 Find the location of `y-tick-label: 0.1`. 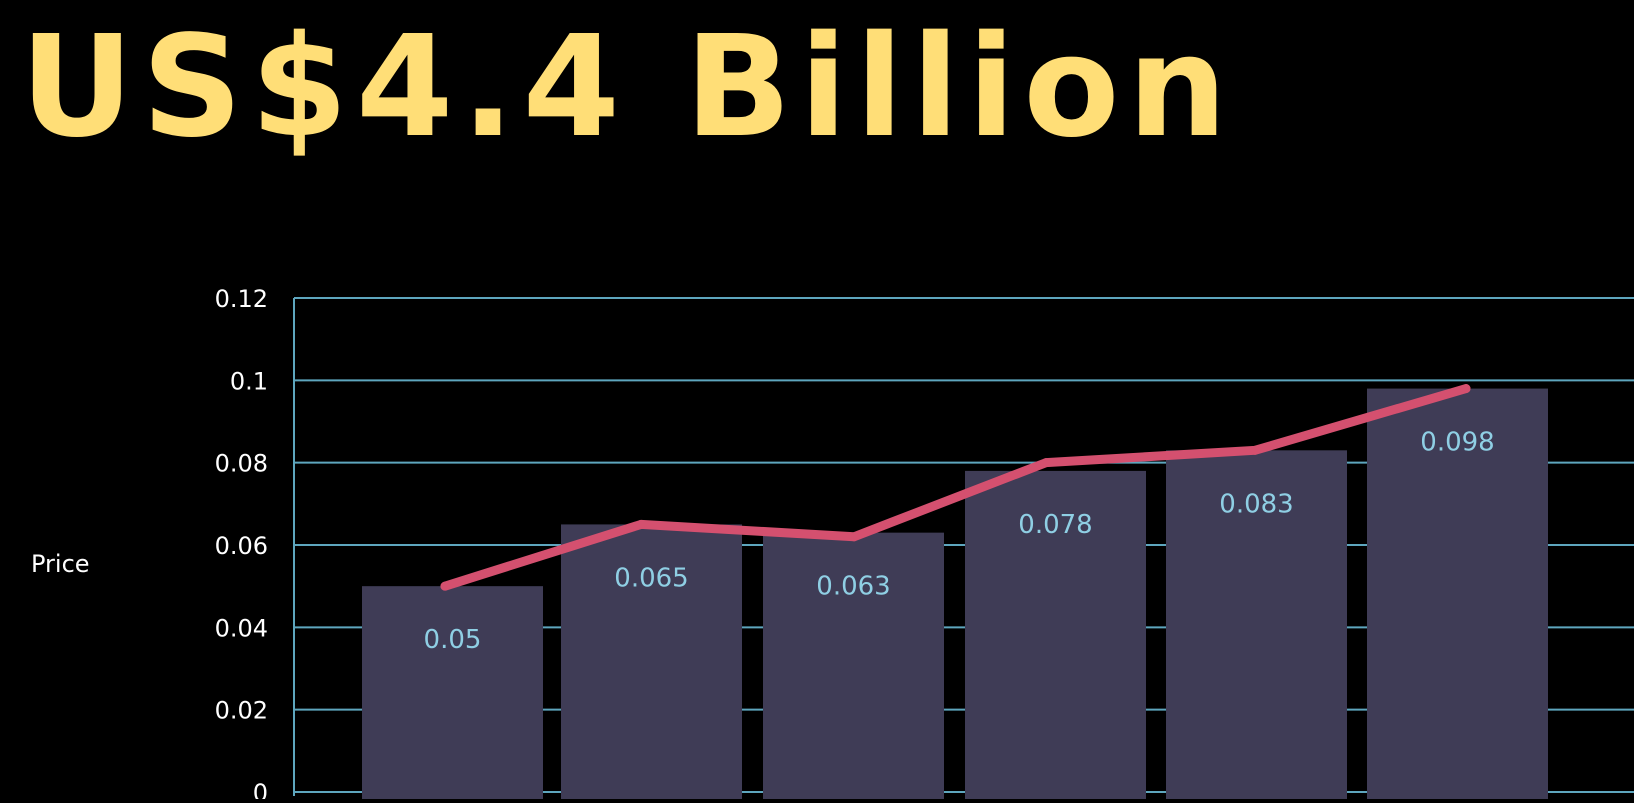

y-tick-label: 0.1 is located at coordinates (249, 381).